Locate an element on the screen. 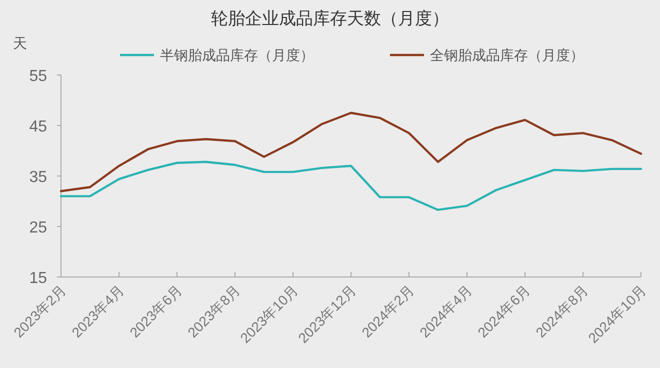 This screenshot has height=368, width=660. y-tick-label: 55 is located at coordinates (38, 76).